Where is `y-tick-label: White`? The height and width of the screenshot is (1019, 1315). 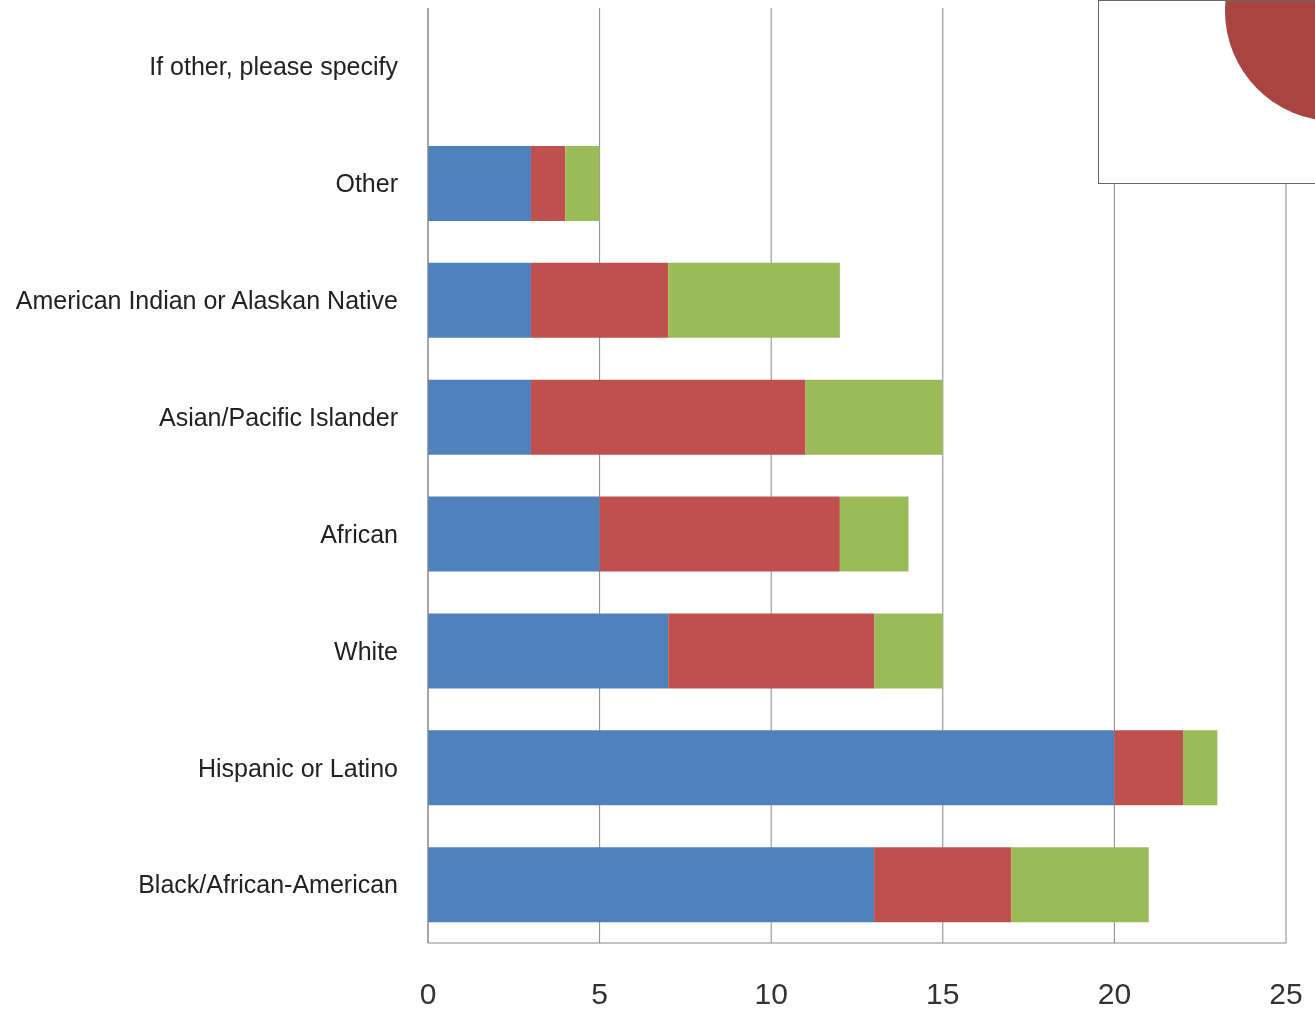
y-tick-label: White is located at coordinates (366, 650).